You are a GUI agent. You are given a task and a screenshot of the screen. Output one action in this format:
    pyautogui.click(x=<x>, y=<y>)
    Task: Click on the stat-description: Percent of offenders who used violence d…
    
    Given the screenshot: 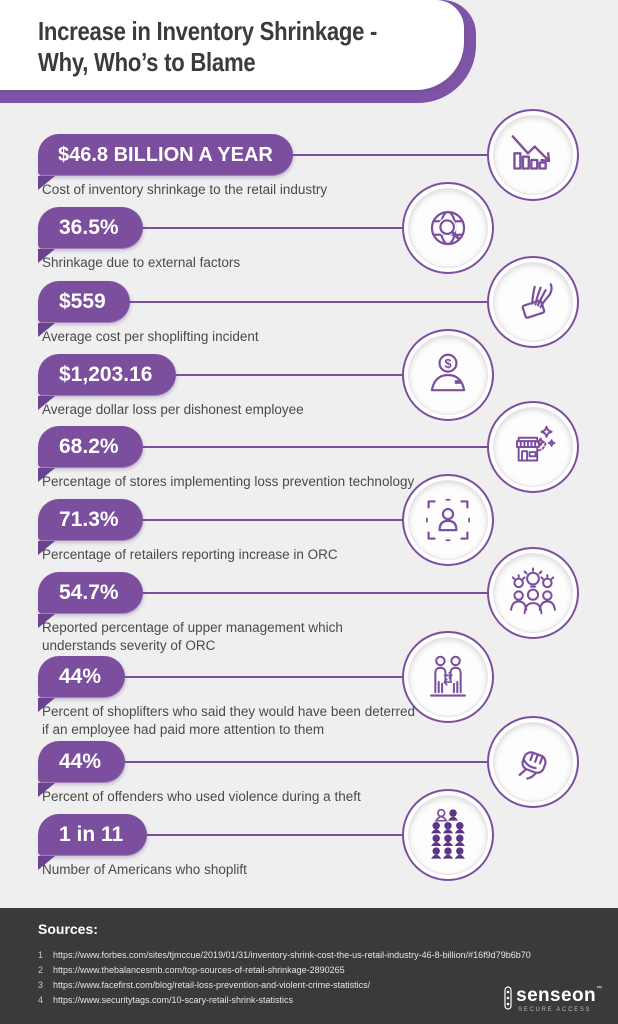 What is the action you would take?
    pyautogui.click(x=201, y=796)
    